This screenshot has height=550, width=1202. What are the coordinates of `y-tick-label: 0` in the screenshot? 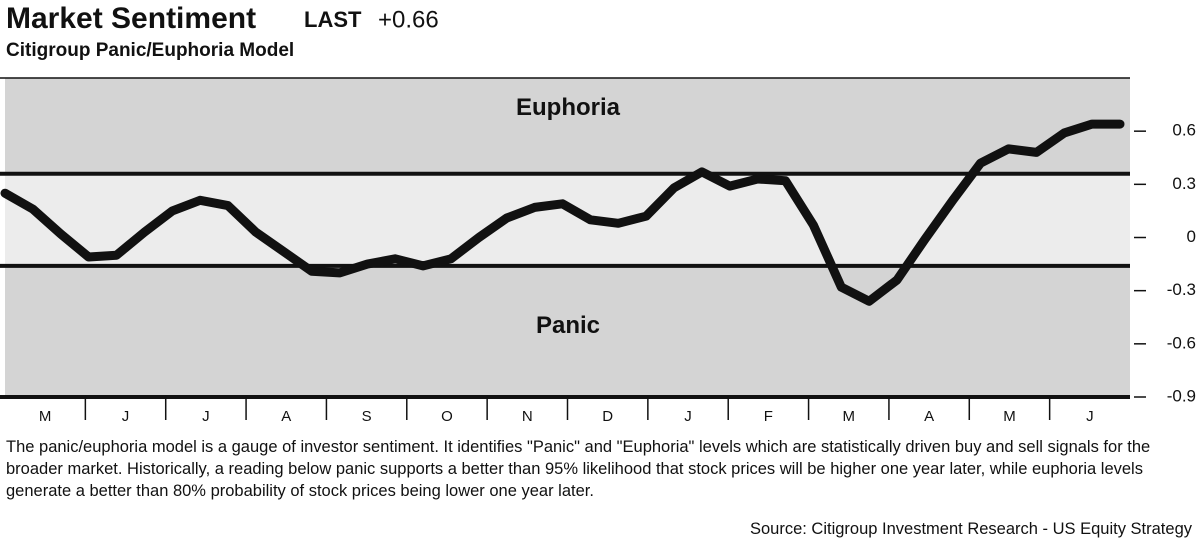 It's located at (1191, 236).